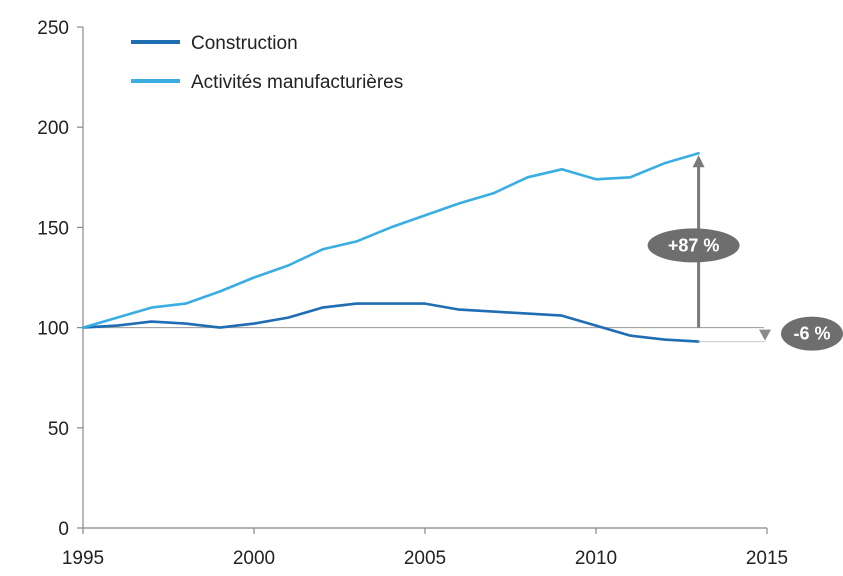 The width and height of the screenshot is (843, 576). I want to click on increase-label: +87 %, so click(694, 245).